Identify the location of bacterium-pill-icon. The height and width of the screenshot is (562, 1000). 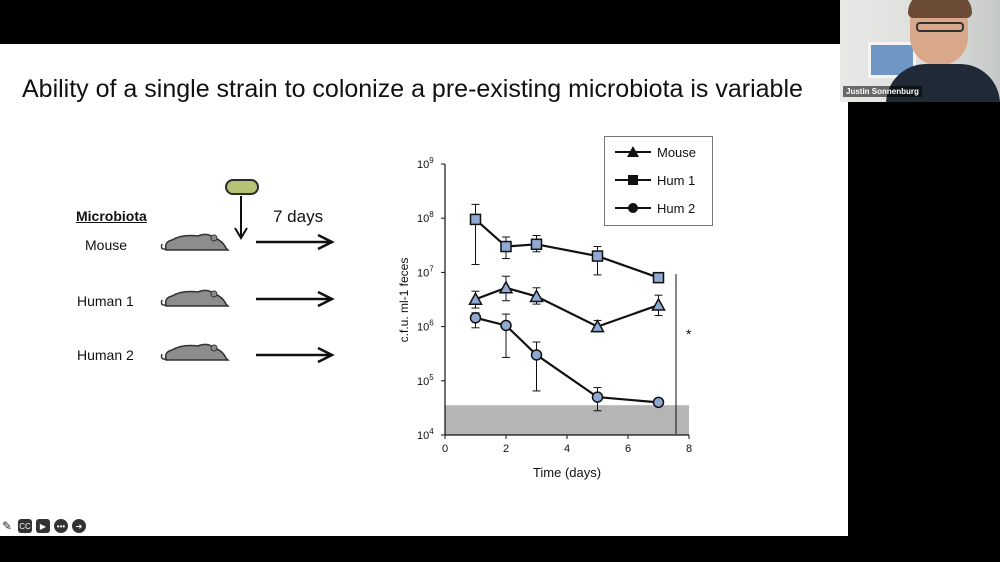
(242, 187).